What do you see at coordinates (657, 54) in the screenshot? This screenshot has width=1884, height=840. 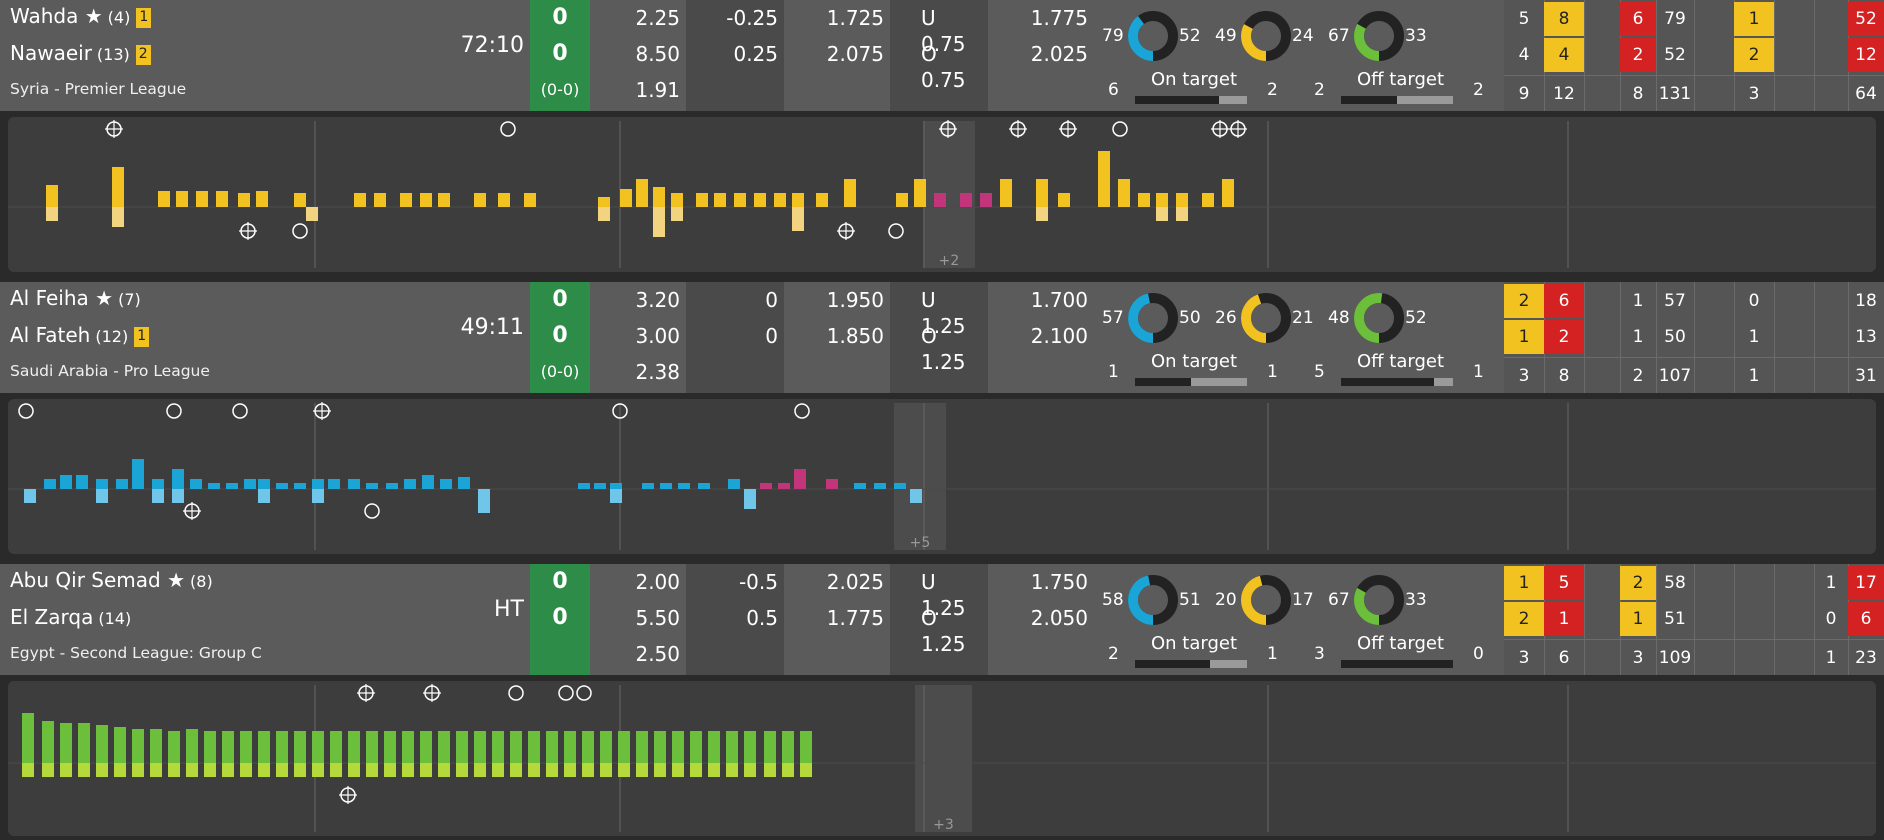 I see `odds-value: 8.50` at bounding box center [657, 54].